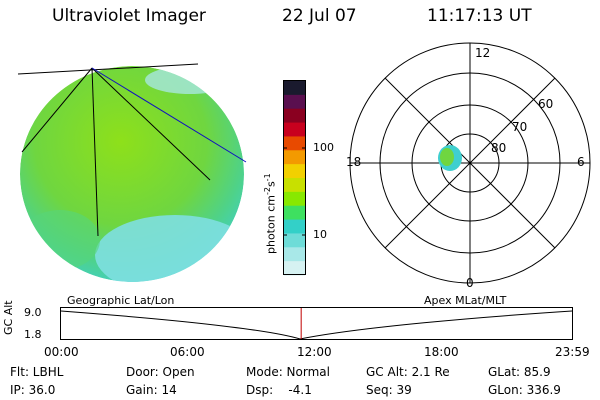 This screenshot has width=600, height=400. Describe the element at coordinates (33, 334) in the screenshot. I see `orbit-ytick-bottom: 1.8` at that location.